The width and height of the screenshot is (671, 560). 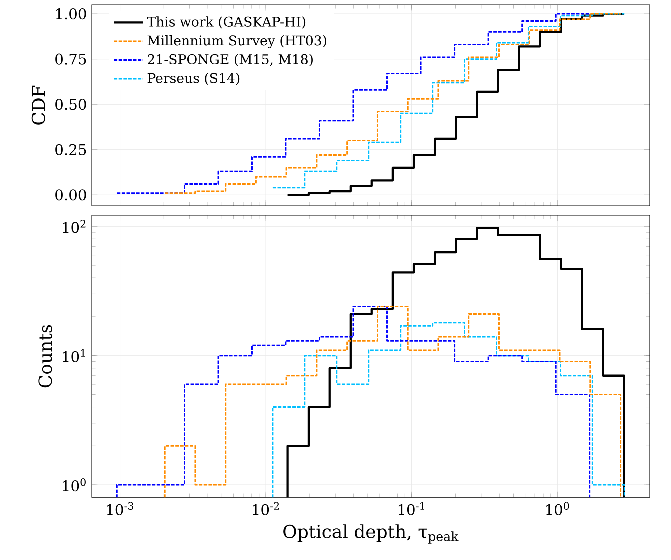 I want to click on y-tick-label: 0.25, so click(x=71, y=150).